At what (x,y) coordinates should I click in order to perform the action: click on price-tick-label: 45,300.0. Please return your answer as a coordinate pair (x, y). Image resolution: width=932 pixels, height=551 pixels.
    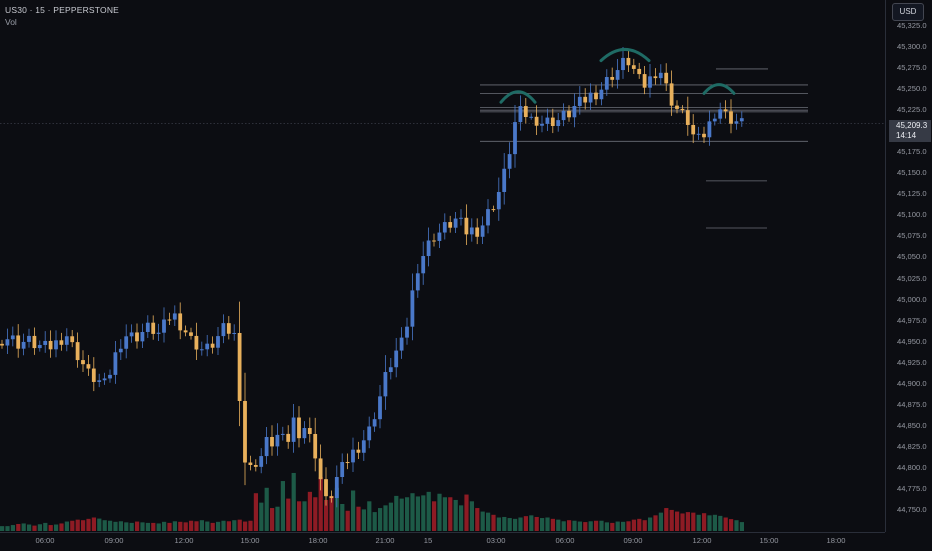
    Looking at the image, I should click on (912, 47).